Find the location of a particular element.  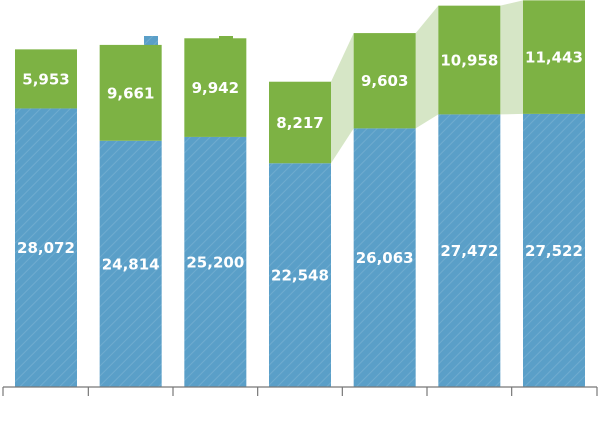

data-label-blue: 27,522 is located at coordinates (554, 251).